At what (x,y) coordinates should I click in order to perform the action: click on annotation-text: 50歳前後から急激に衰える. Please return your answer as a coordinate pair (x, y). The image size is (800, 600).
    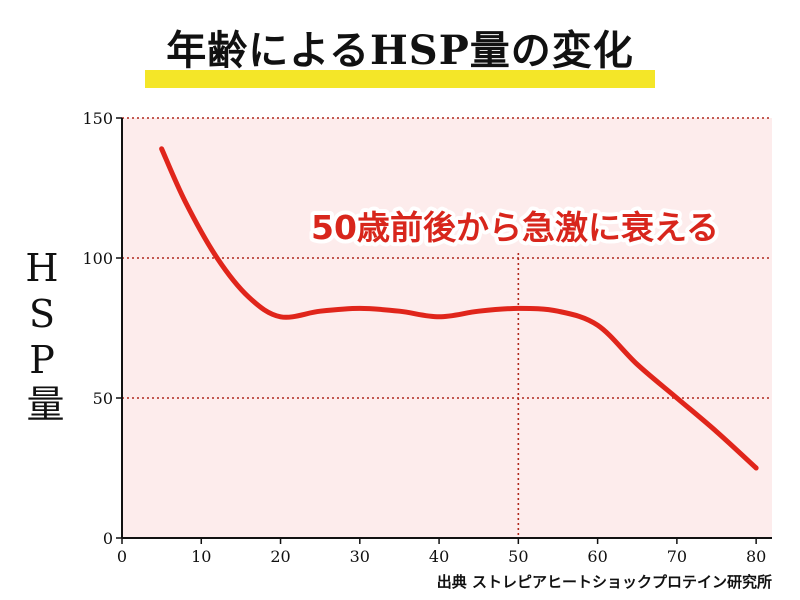
    Looking at the image, I should click on (515, 227).